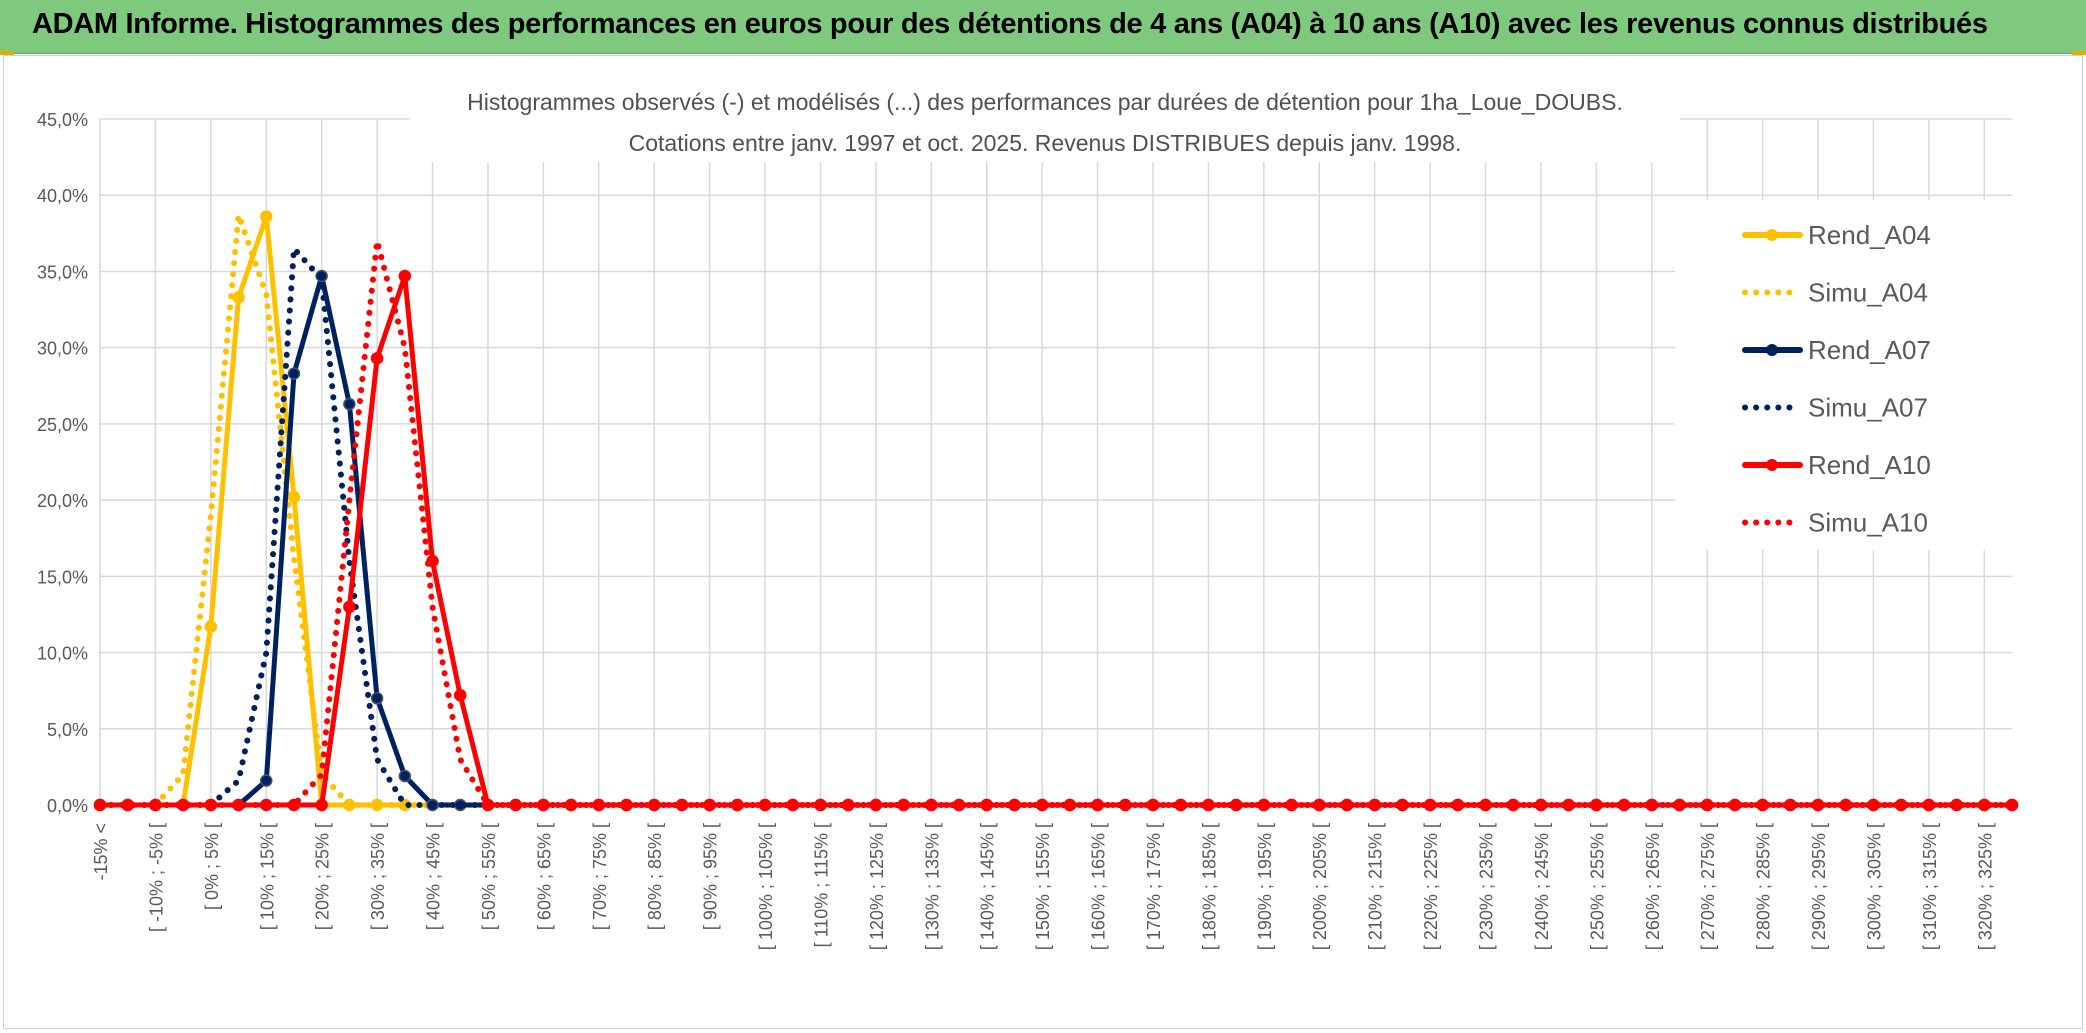 The image size is (2086, 1033). I want to click on x-tick-label: [ 120% ; 125% [, so click(877, 886).